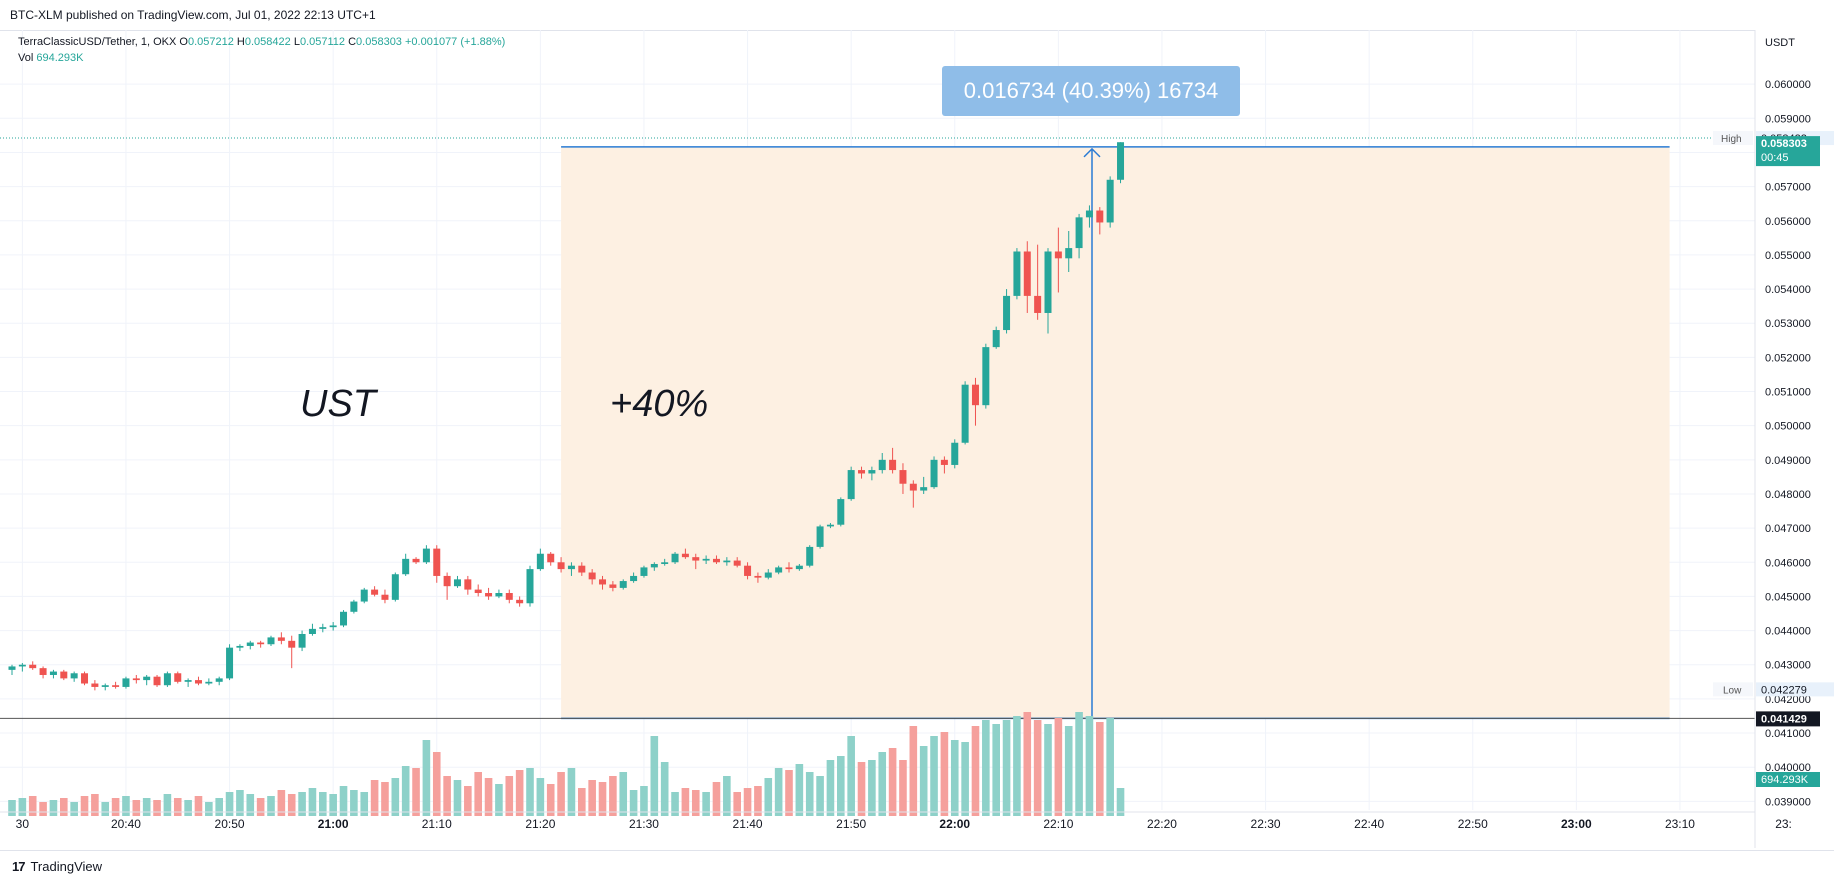 This screenshot has width=1834, height=883. What do you see at coordinates (1788, 719) in the screenshot?
I see `level-badge-bg` at bounding box center [1788, 719].